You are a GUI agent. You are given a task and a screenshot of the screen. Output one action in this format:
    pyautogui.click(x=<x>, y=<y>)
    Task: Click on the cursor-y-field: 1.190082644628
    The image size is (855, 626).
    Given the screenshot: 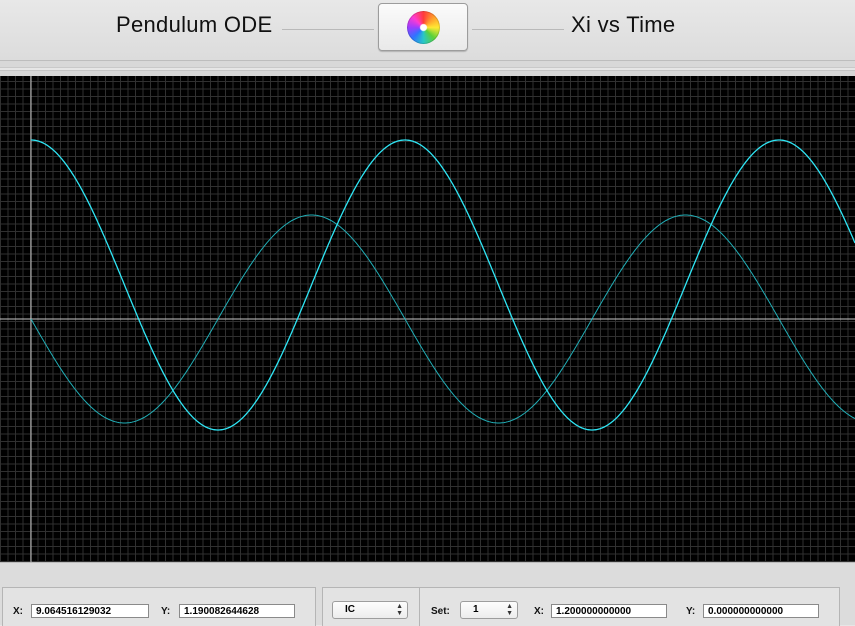 What is the action you would take?
    pyautogui.click(x=237, y=611)
    